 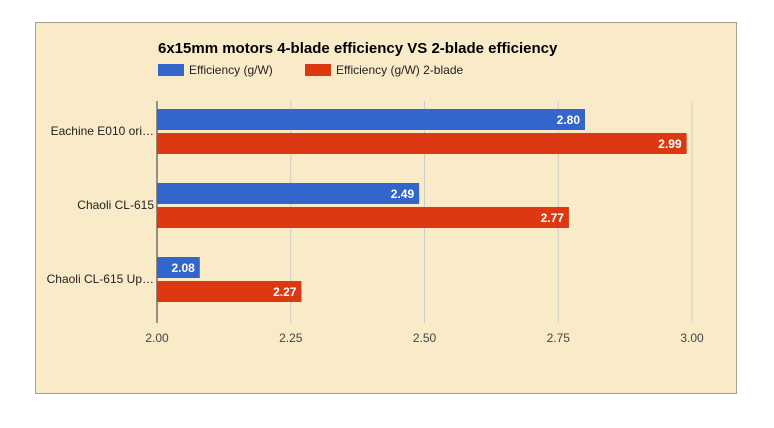 What do you see at coordinates (569, 120) in the screenshot?
I see `bar-value-label: 2.80` at bounding box center [569, 120].